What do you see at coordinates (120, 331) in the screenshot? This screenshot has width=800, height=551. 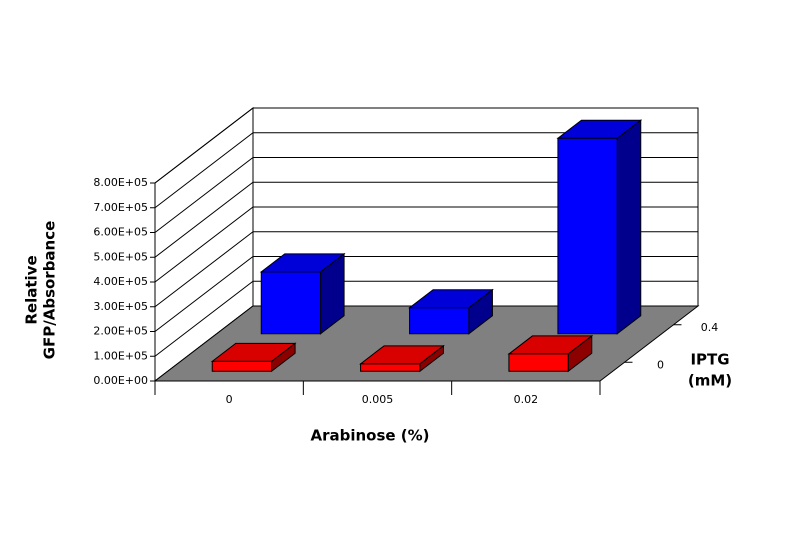 I see `y-tick-label: 2.00E+05` at bounding box center [120, 331].